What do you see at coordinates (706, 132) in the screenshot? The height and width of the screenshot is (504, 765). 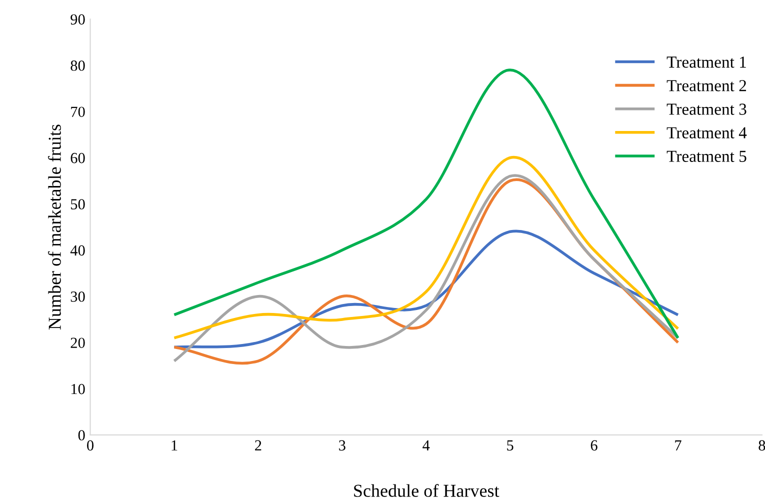 I see `legend-label: Treatment 4` at bounding box center [706, 132].